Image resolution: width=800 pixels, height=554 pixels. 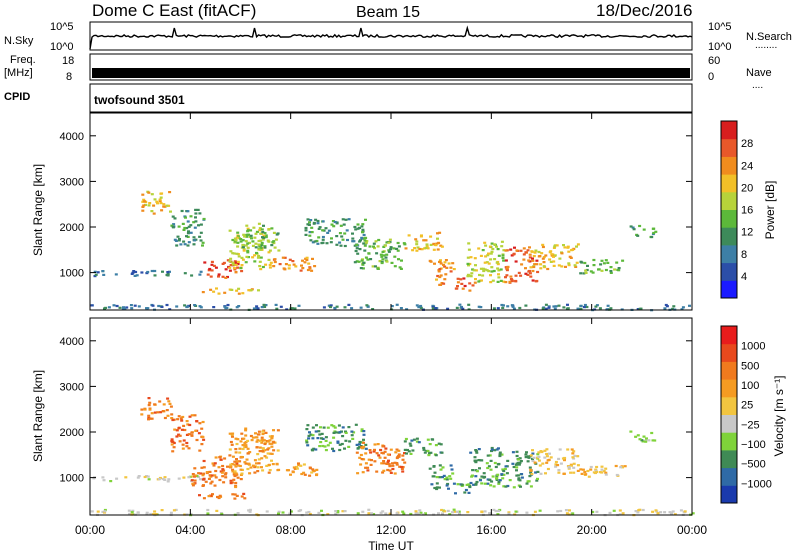 I want to click on nsearch-tick-bottom: 10^0, so click(x=720, y=47).